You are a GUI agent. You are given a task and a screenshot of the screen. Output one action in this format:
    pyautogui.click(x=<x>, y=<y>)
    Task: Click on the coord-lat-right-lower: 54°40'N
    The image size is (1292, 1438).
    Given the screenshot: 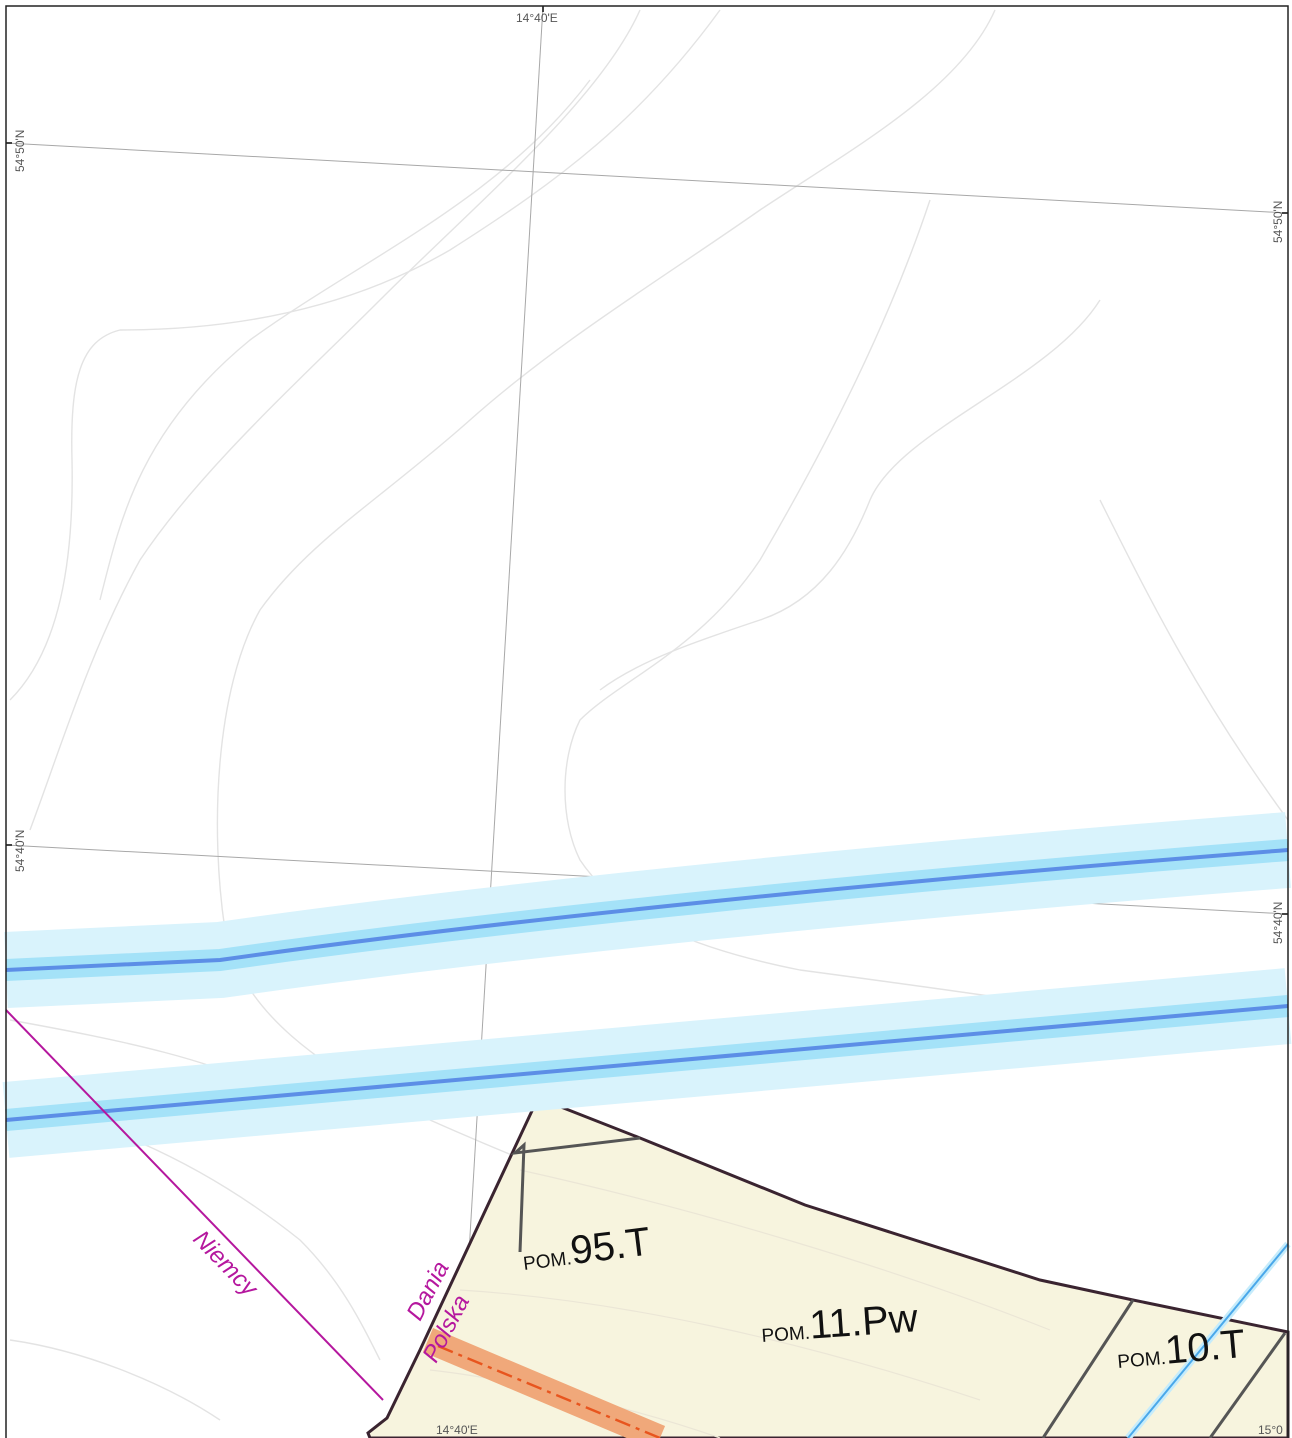 What is the action you would take?
    pyautogui.click(x=1278, y=923)
    